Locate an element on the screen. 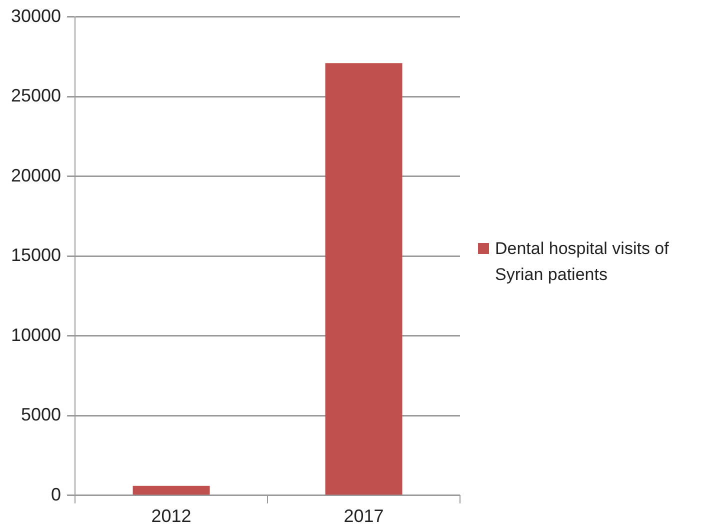 This screenshot has width=706, height=531. y-tick-label: 30000 is located at coordinates (36, 16).